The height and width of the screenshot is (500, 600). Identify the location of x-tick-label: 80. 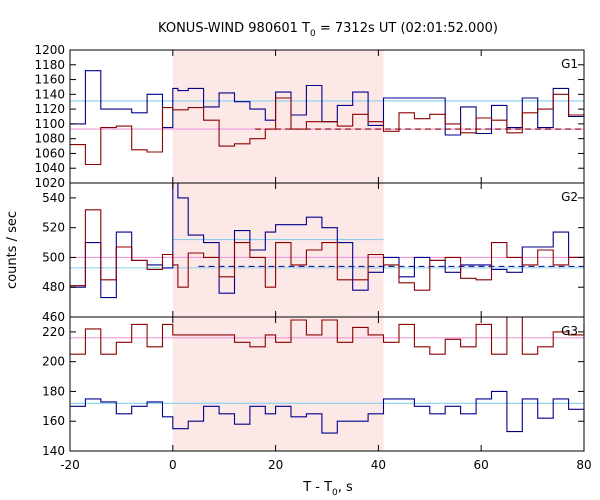
(583, 465).